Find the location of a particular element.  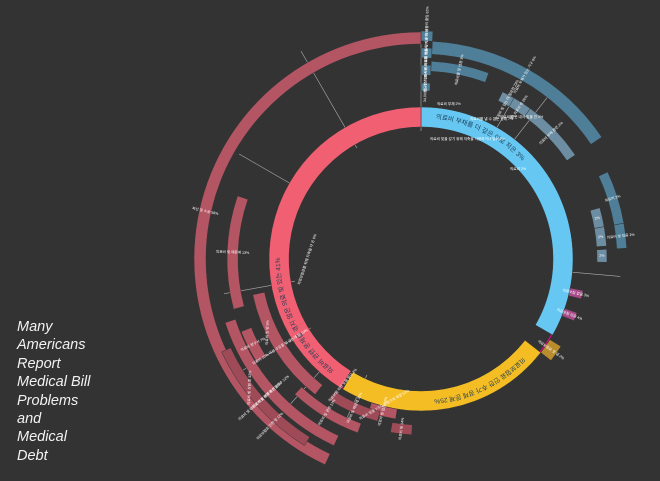

segment-label-e4: 2% is located at coordinates (597, 218).